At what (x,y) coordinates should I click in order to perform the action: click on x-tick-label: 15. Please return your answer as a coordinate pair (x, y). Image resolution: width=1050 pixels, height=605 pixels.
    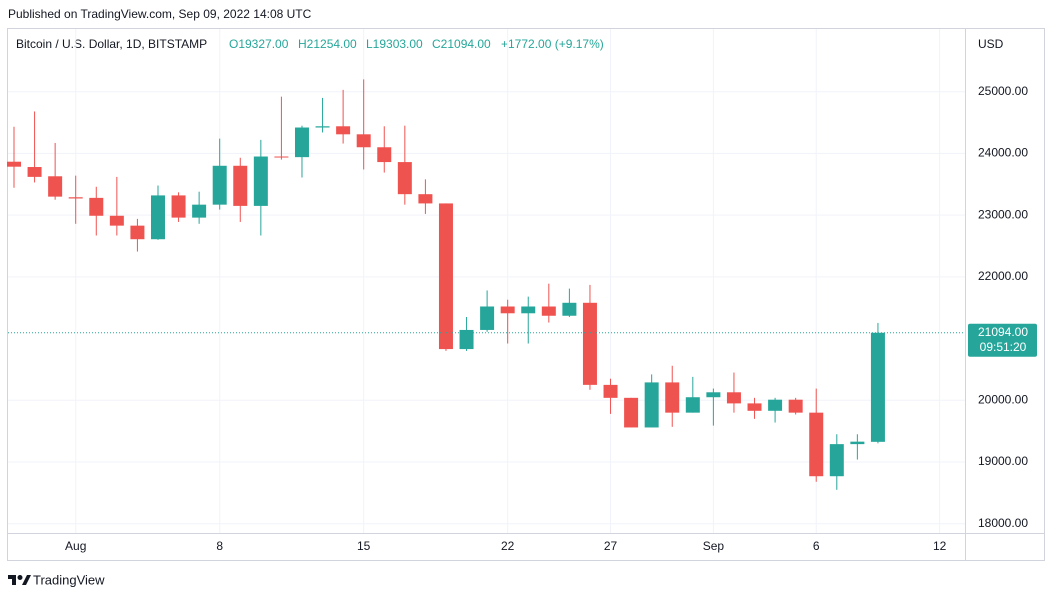
    Looking at the image, I should click on (364, 546).